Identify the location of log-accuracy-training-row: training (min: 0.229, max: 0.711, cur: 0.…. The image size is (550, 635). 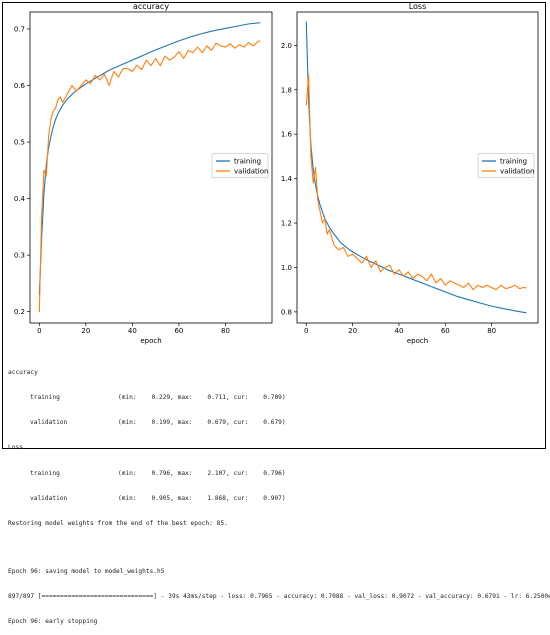
(276, 398).